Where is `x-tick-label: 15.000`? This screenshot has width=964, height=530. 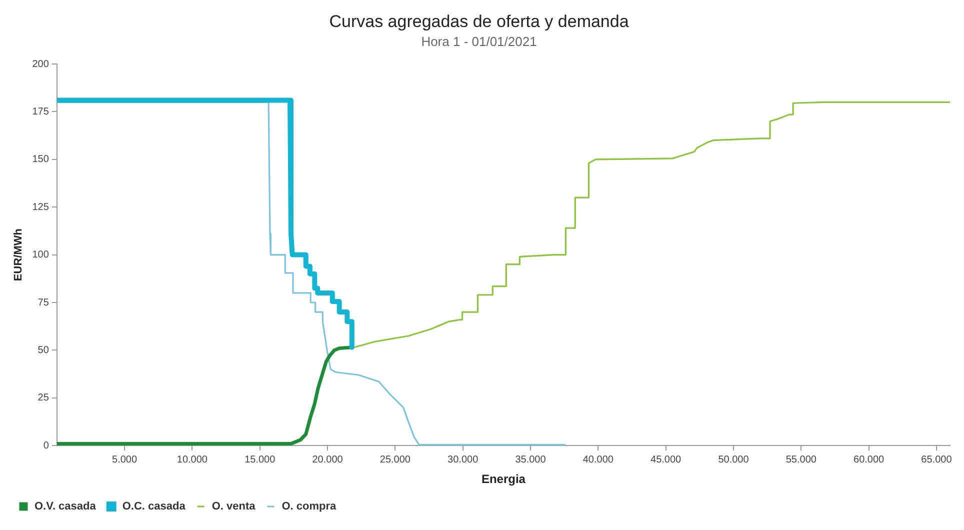
x-tick-label: 15.000 is located at coordinates (260, 460).